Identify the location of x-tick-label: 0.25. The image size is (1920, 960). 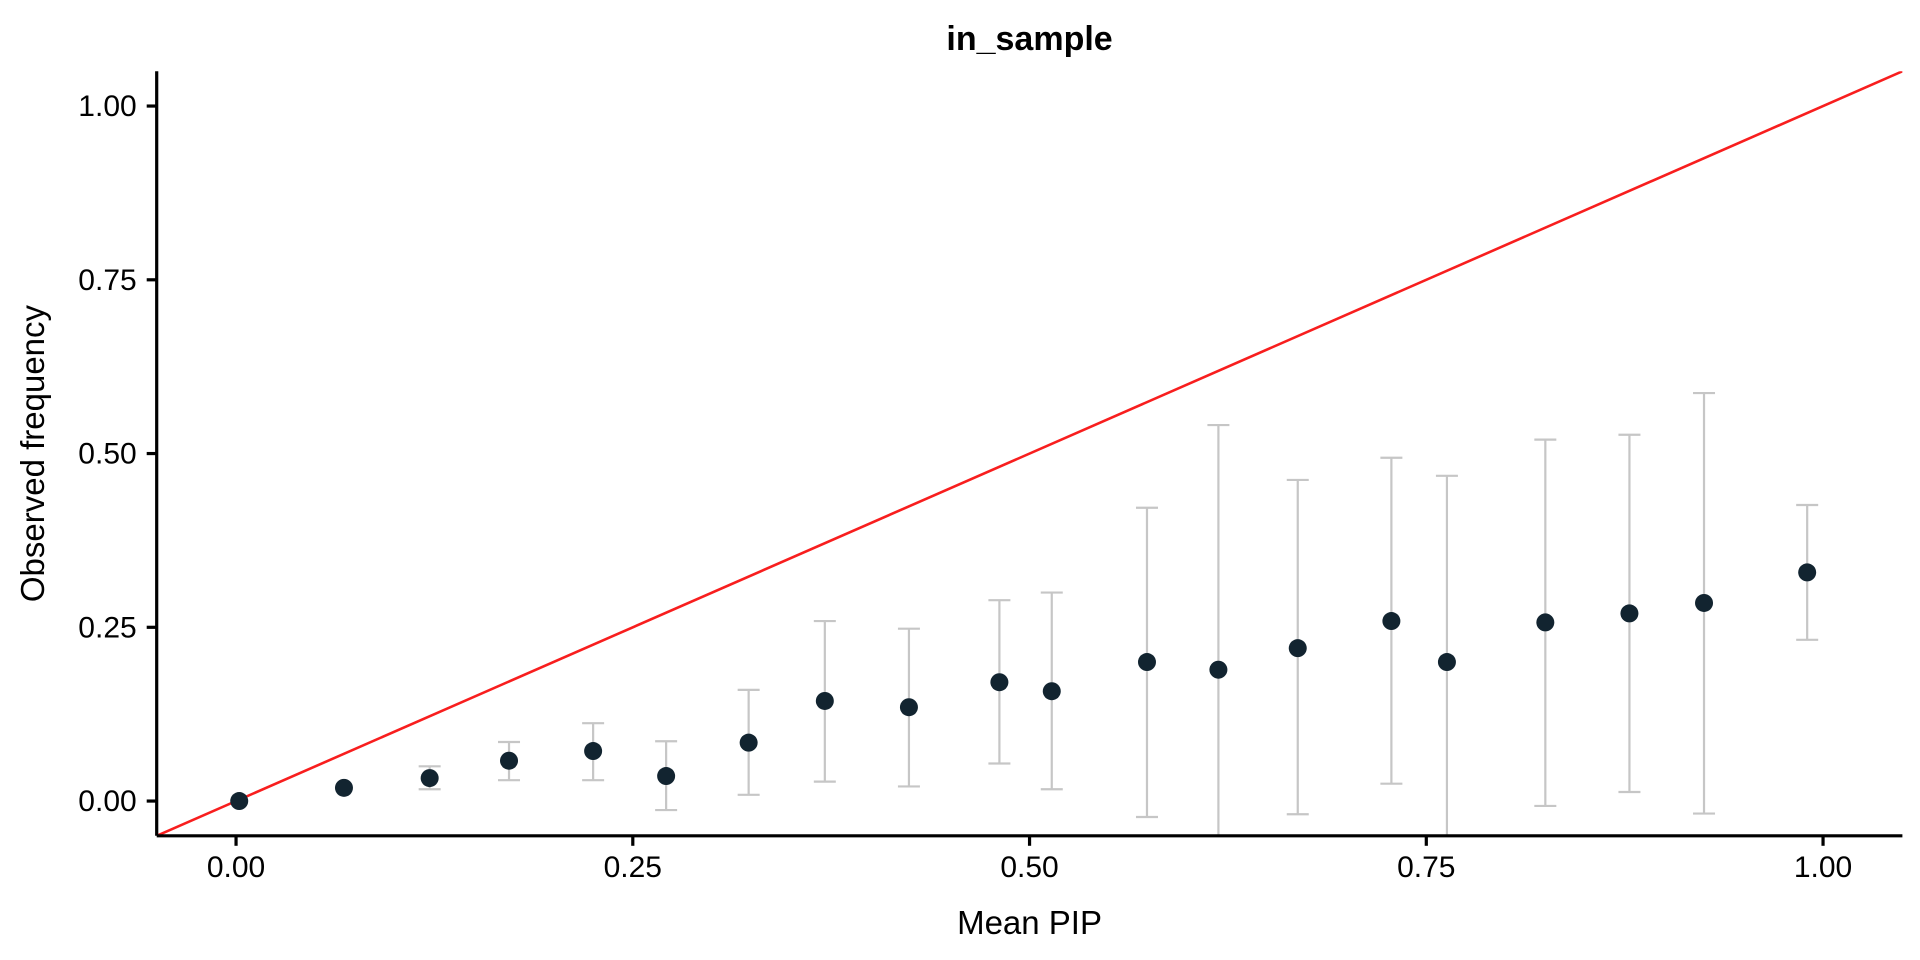
(633, 867).